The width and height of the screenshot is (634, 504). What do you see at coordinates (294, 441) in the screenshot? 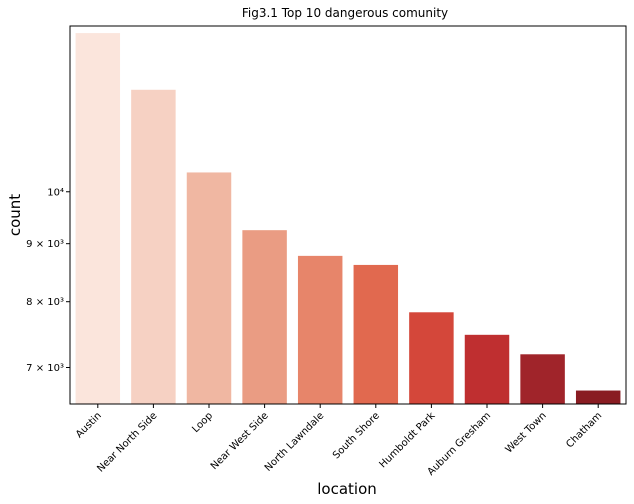
I see `x-tick-label: North Lawndale` at bounding box center [294, 441].